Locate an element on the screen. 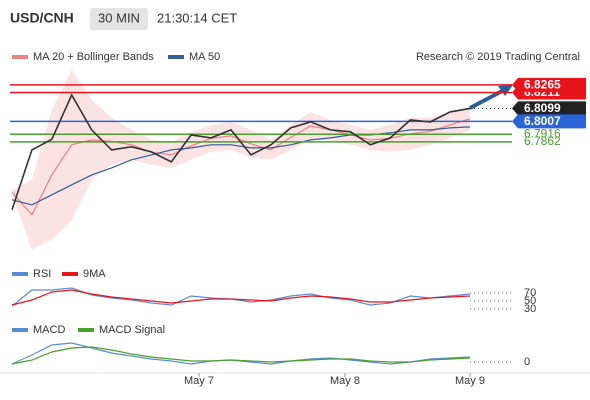 The image size is (590, 400). credit: Research © 2019 Trading Central is located at coordinates (498, 57).